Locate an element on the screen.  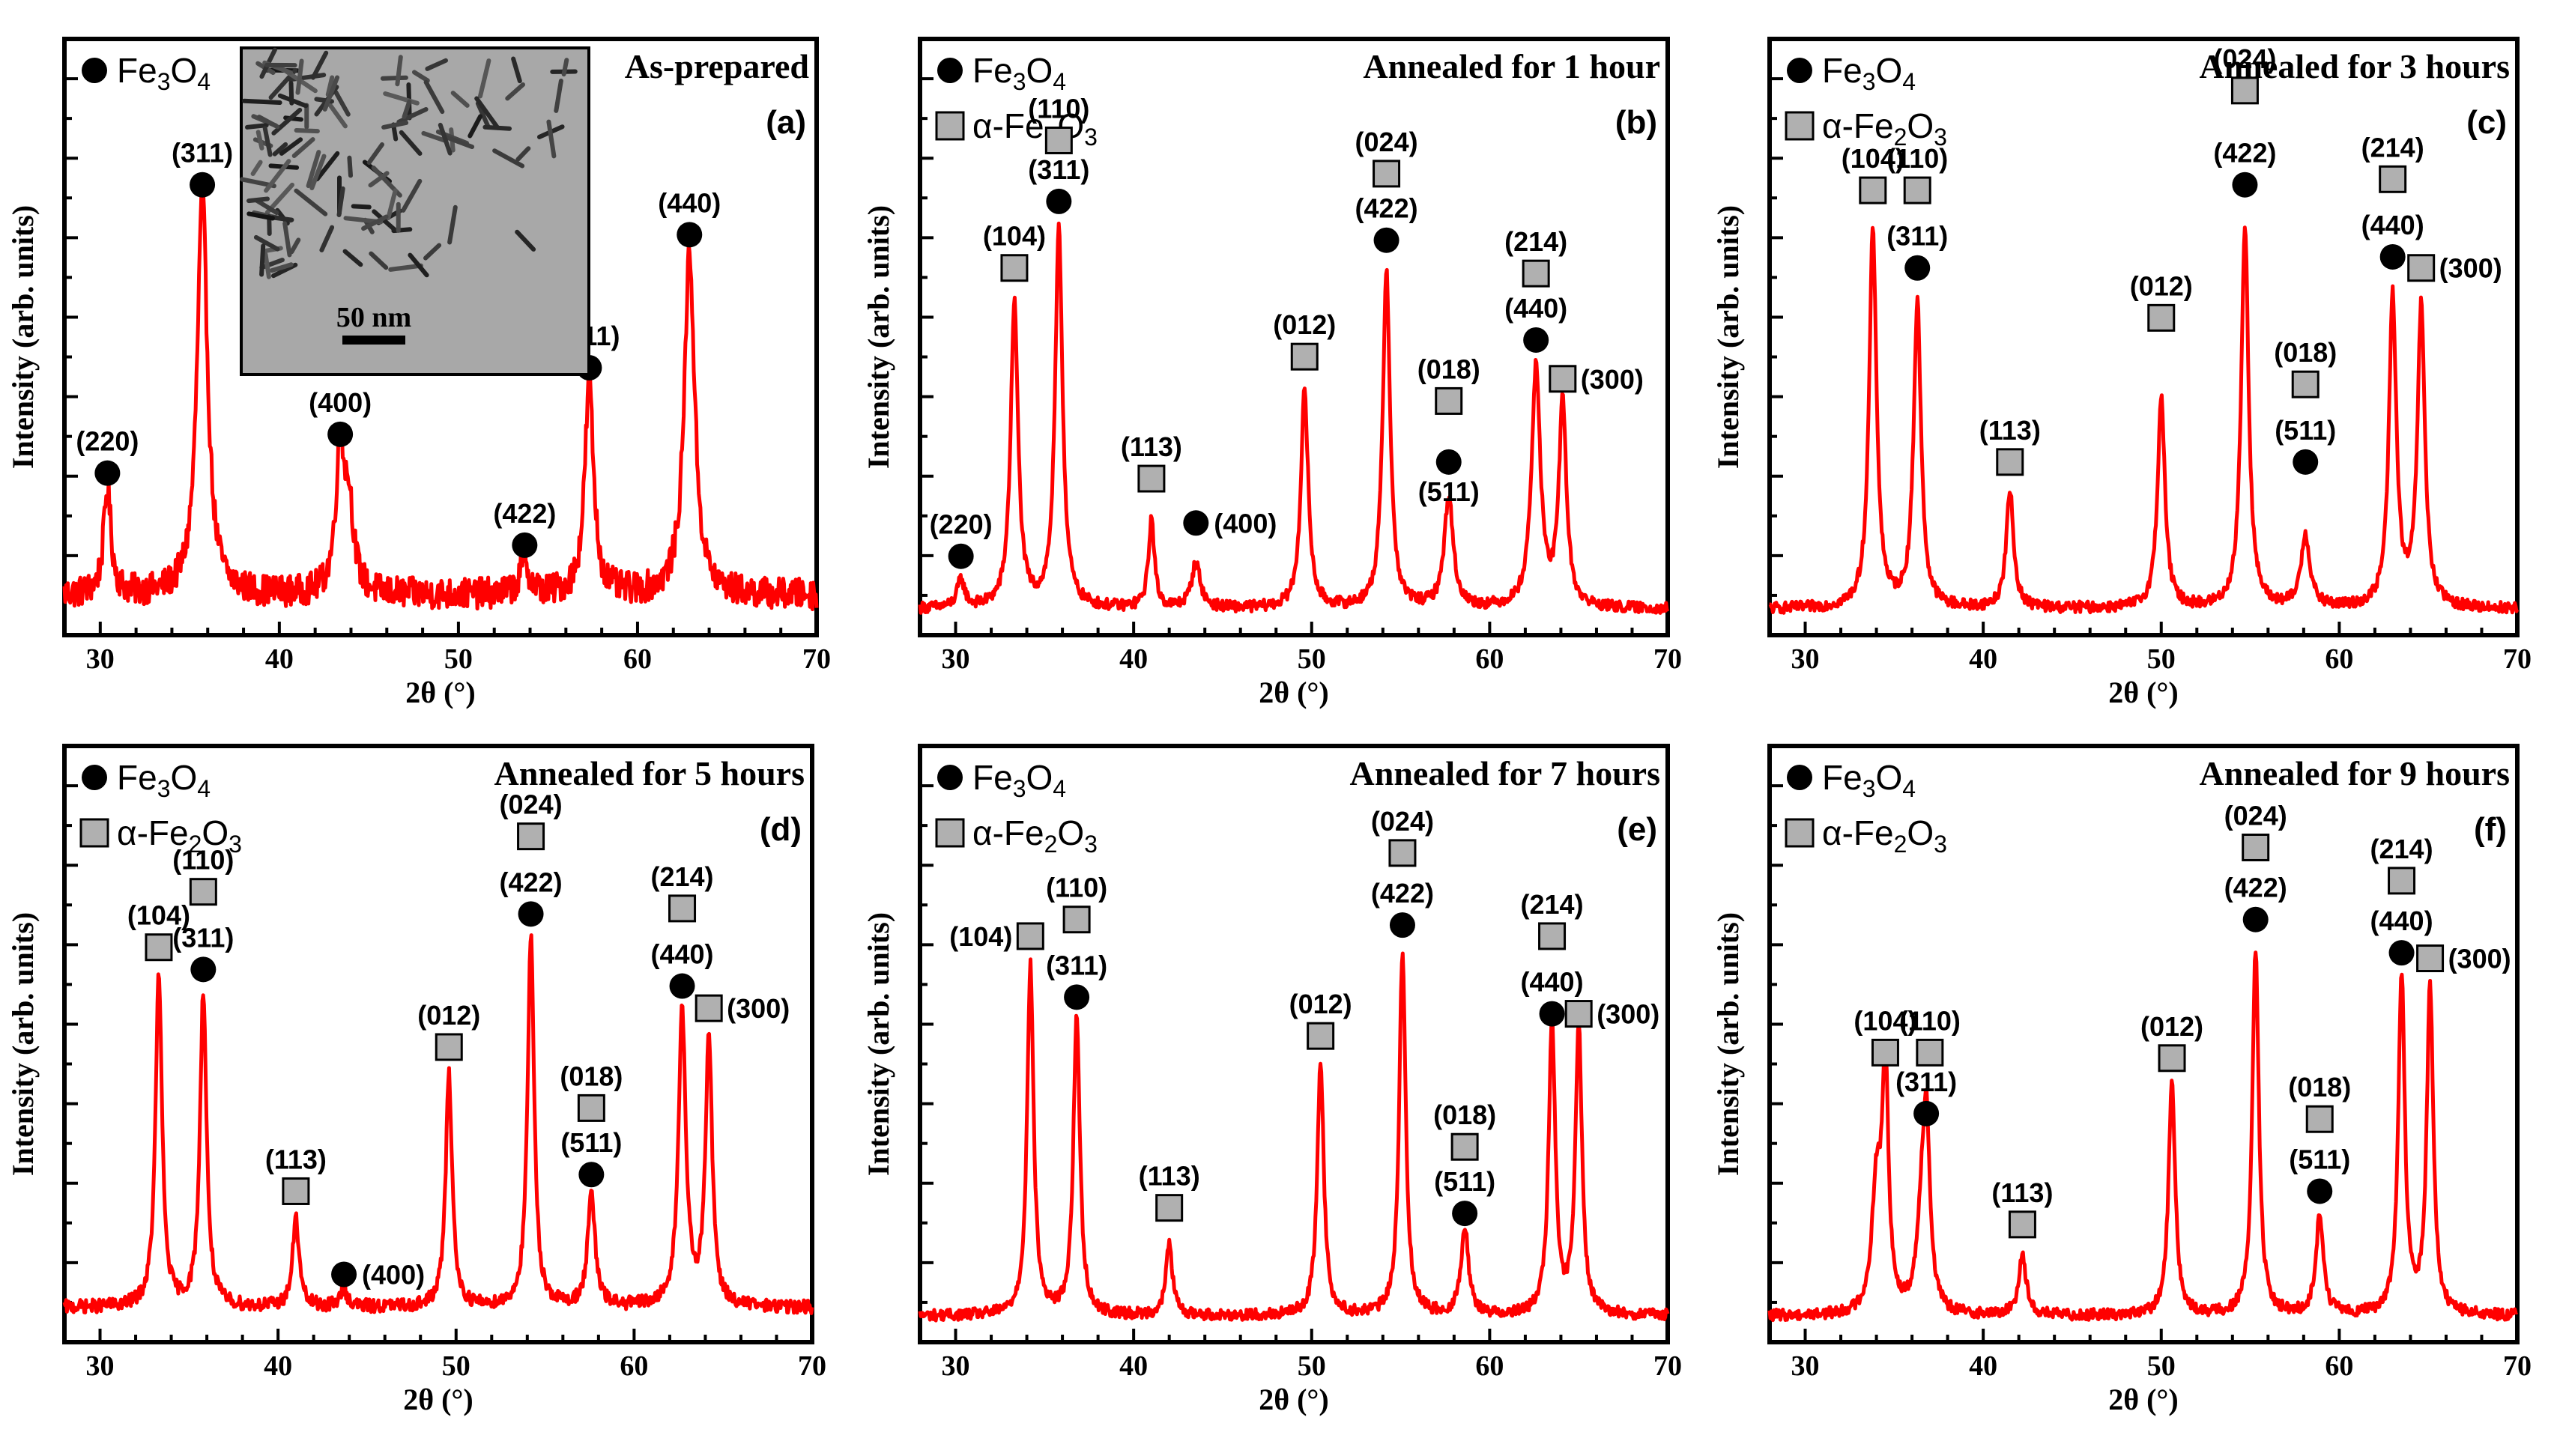
peak-annotation: (300) is located at coordinates (1596, 379).